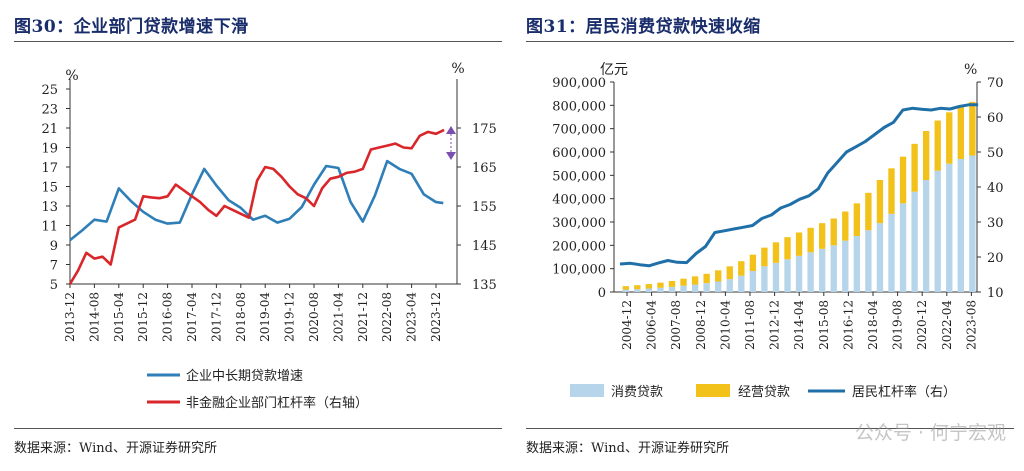 This screenshot has width=1024, height=471. Describe the element at coordinates (49, 129) in the screenshot. I see `left-y-tick-label: 21` at that location.